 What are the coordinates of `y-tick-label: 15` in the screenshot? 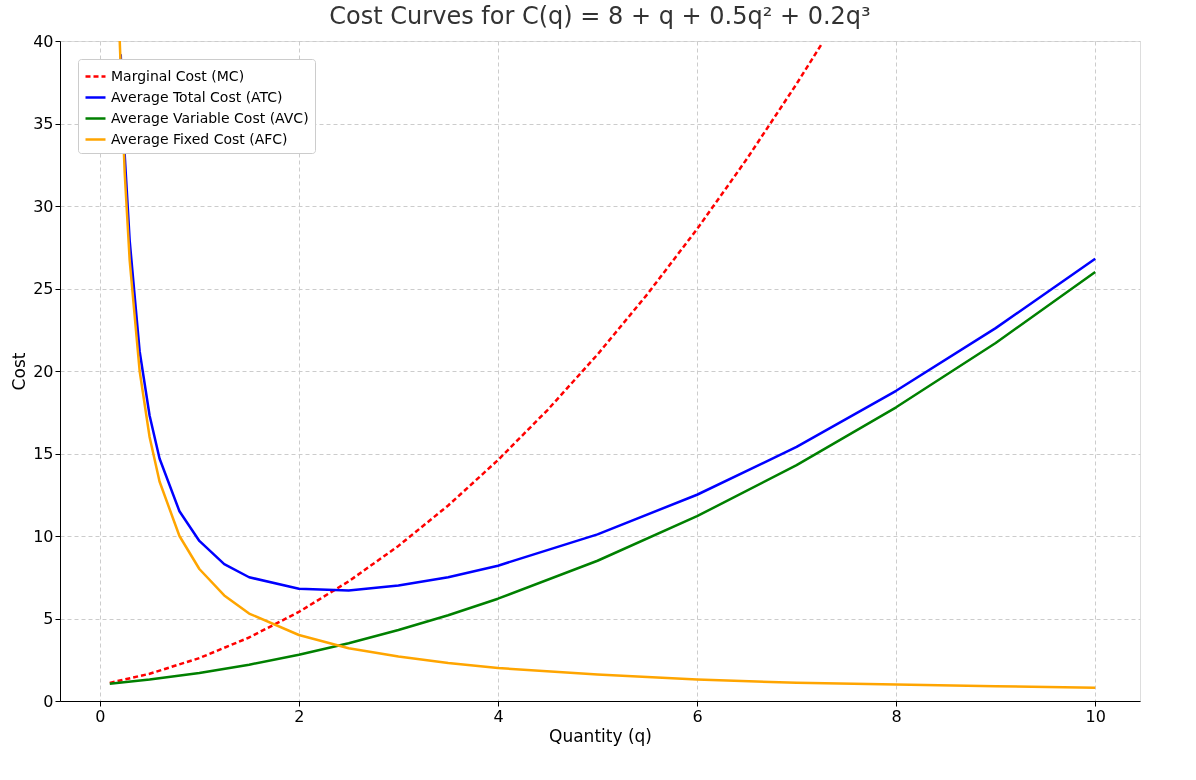 It's located at (43, 453).